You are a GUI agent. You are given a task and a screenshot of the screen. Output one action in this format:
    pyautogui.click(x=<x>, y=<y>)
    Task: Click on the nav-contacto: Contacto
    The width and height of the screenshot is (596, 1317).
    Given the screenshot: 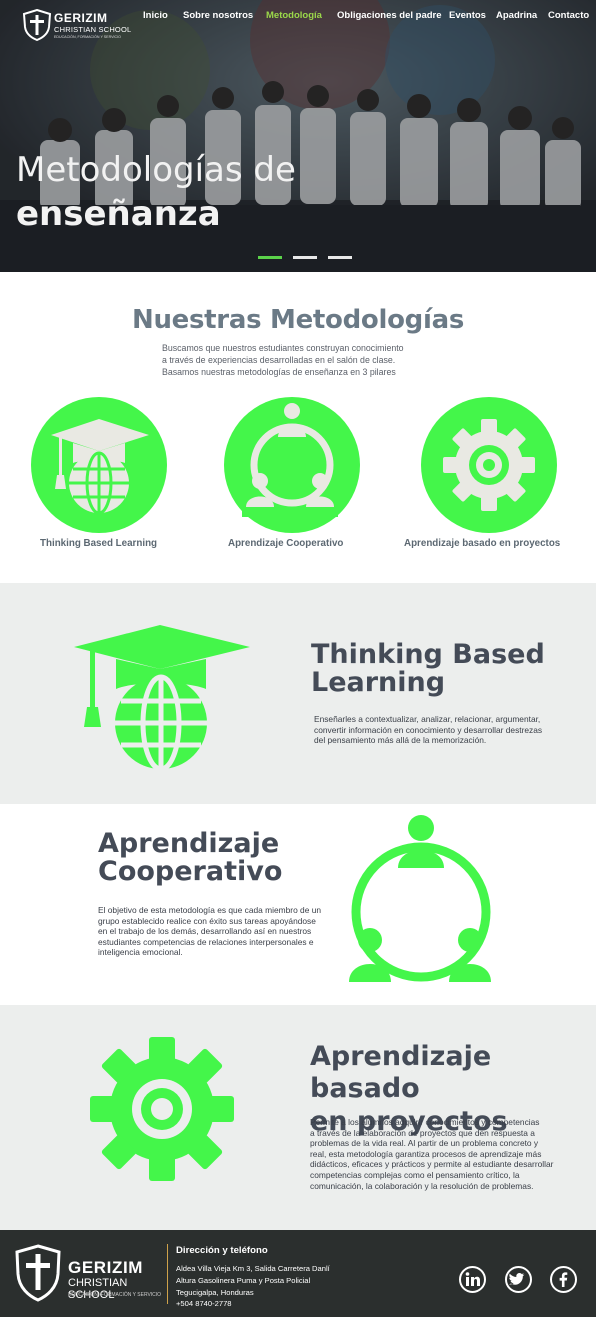 What is the action you would take?
    pyautogui.click(x=569, y=15)
    